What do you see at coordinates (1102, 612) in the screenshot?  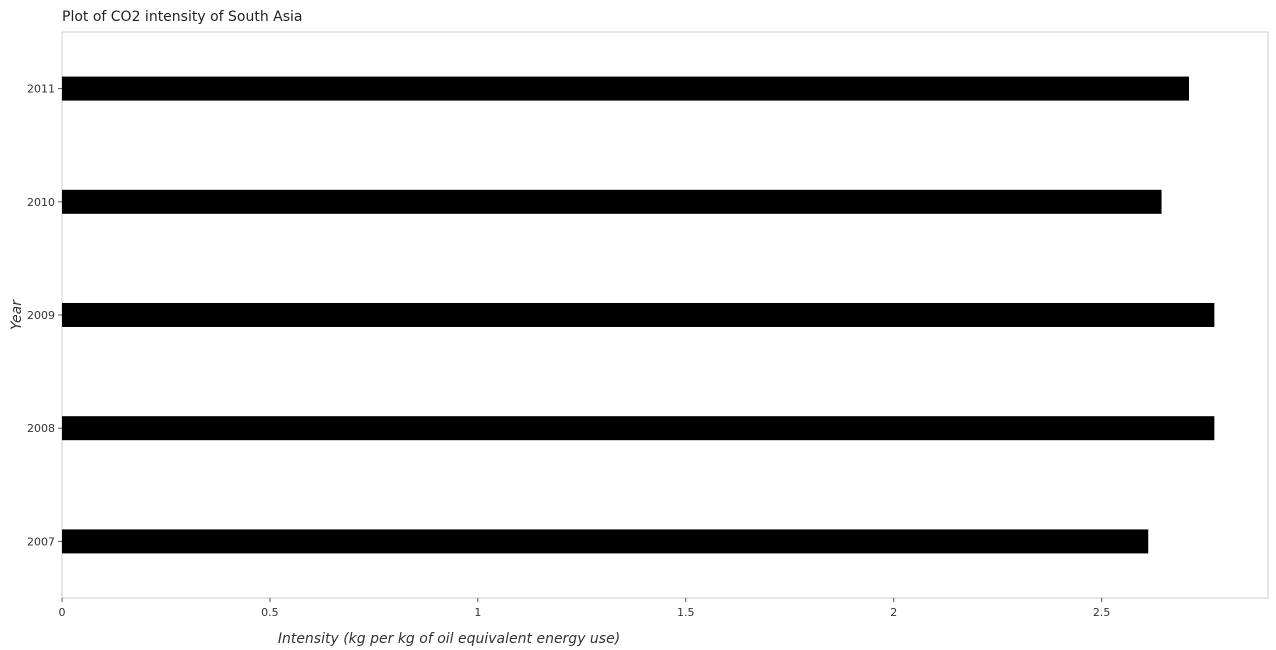 I see `x-tick-label: 2.5` at bounding box center [1102, 612].